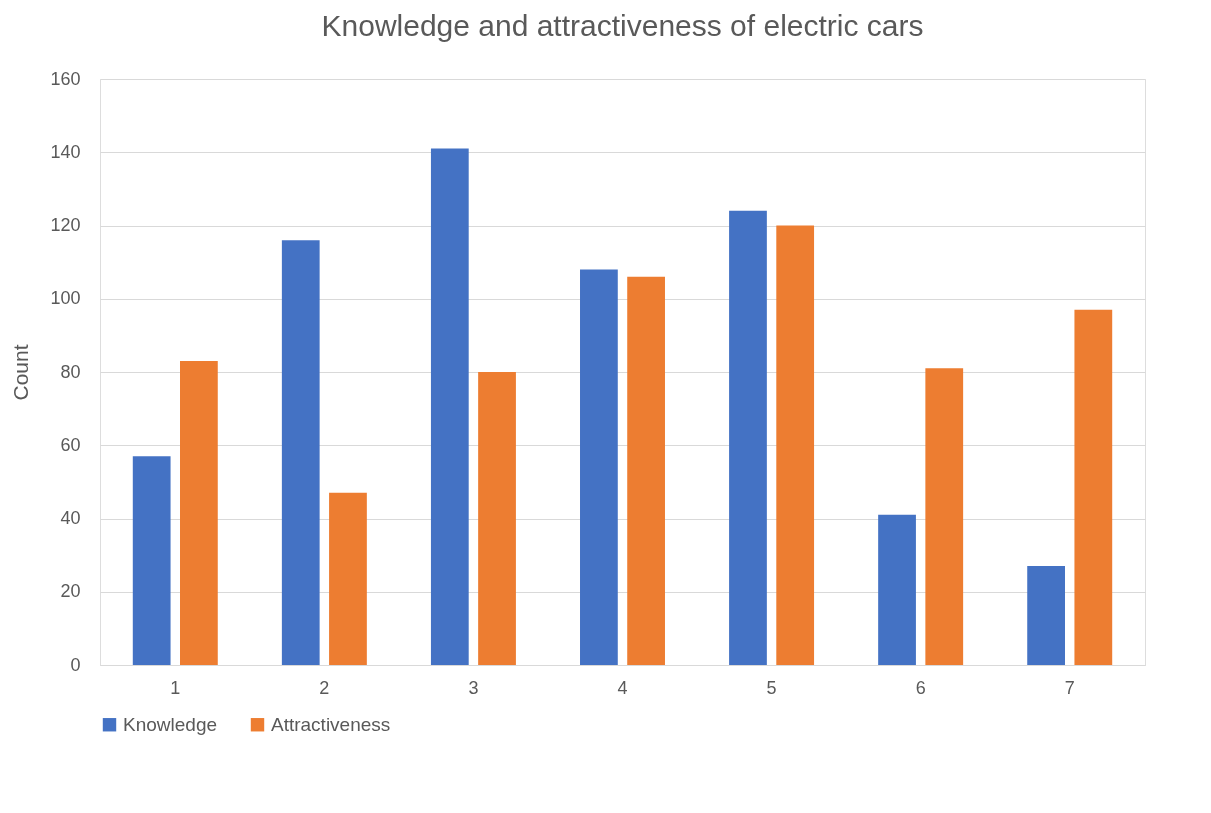 The image size is (1211, 813). I want to click on x-tick-label: 1, so click(175, 687).